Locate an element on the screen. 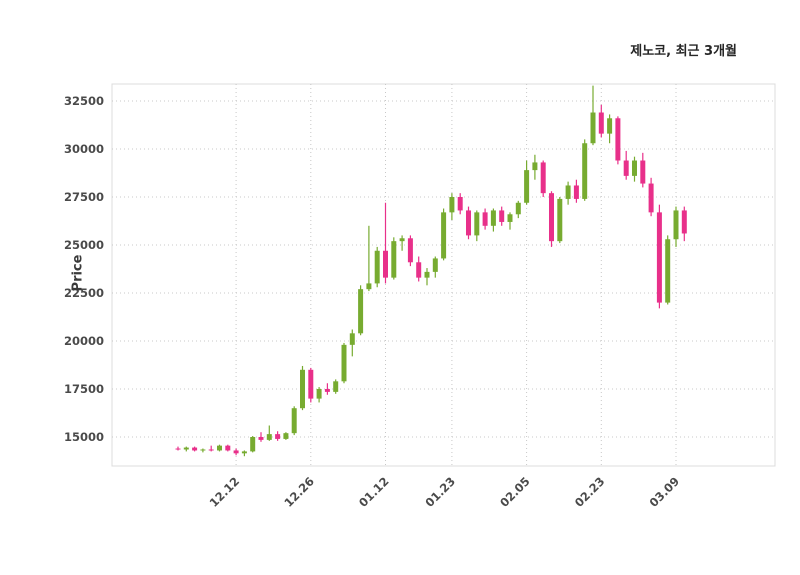 The width and height of the screenshot is (800, 575). x-tick-label: 01.12 is located at coordinates (374, 492).